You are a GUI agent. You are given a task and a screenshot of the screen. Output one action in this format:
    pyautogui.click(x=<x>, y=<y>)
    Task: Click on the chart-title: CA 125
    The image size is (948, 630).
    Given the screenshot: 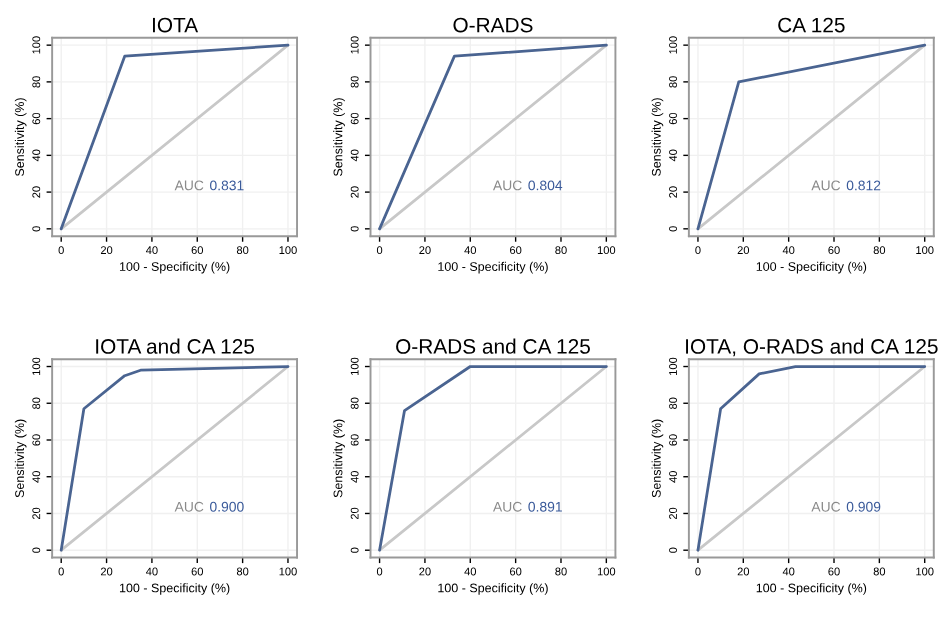 What is the action you would take?
    pyautogui.click(x=811, y=25)
    